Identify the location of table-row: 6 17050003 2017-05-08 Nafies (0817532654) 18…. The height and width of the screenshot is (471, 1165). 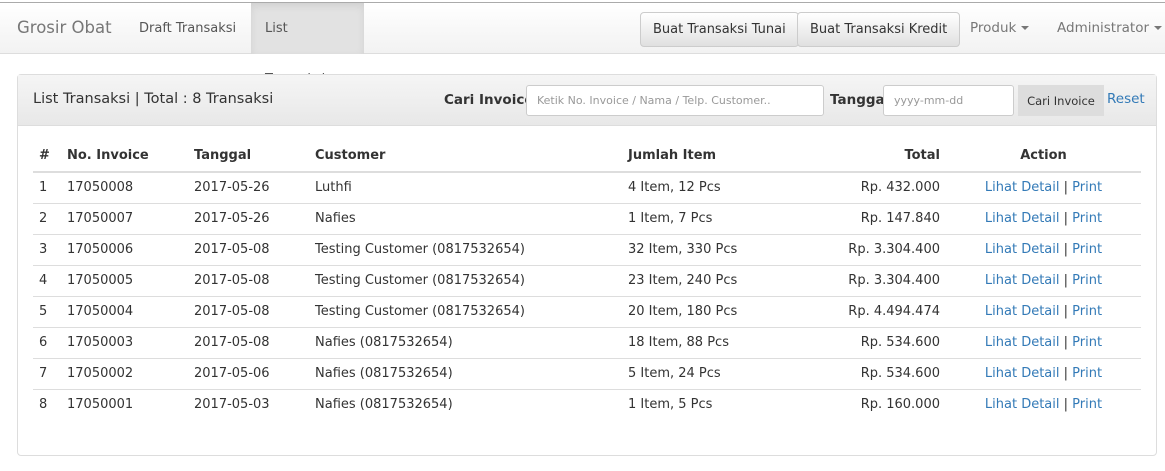
(587, 343).